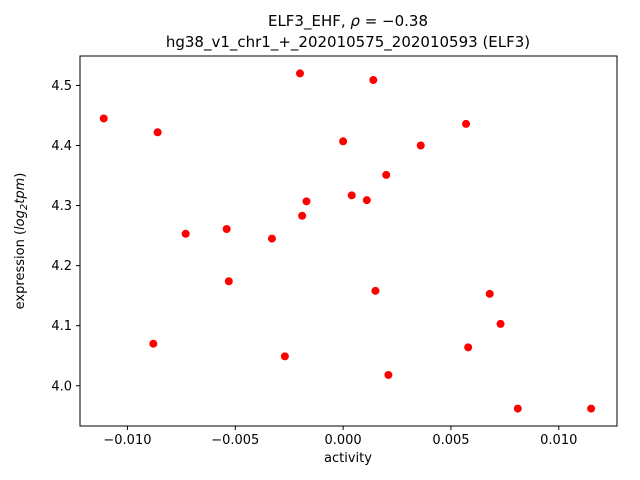 The image size is (640, 480). I want to click on y-axis-ticks: 4.0 4.1 4.2 4.3 4.4 4.5, so click(65, 236).